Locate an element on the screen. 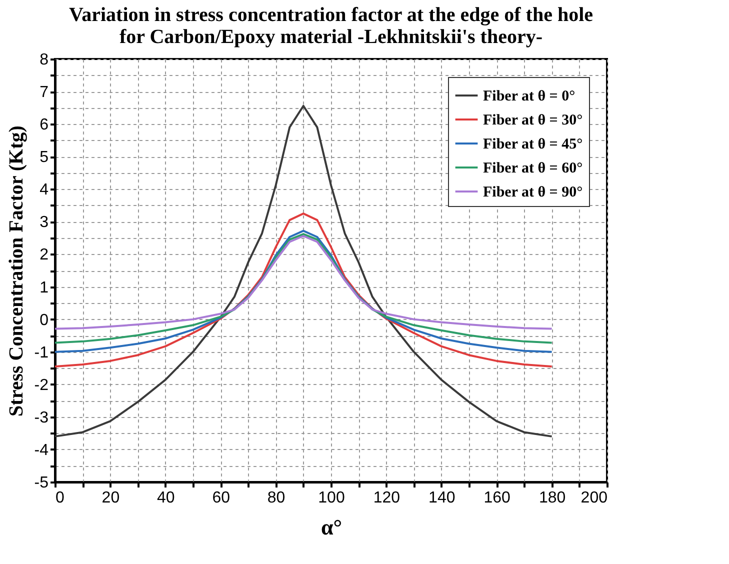 This screenshot has height=564, width=729. x-tick-label: 0 is located at coordinates (60, 498).